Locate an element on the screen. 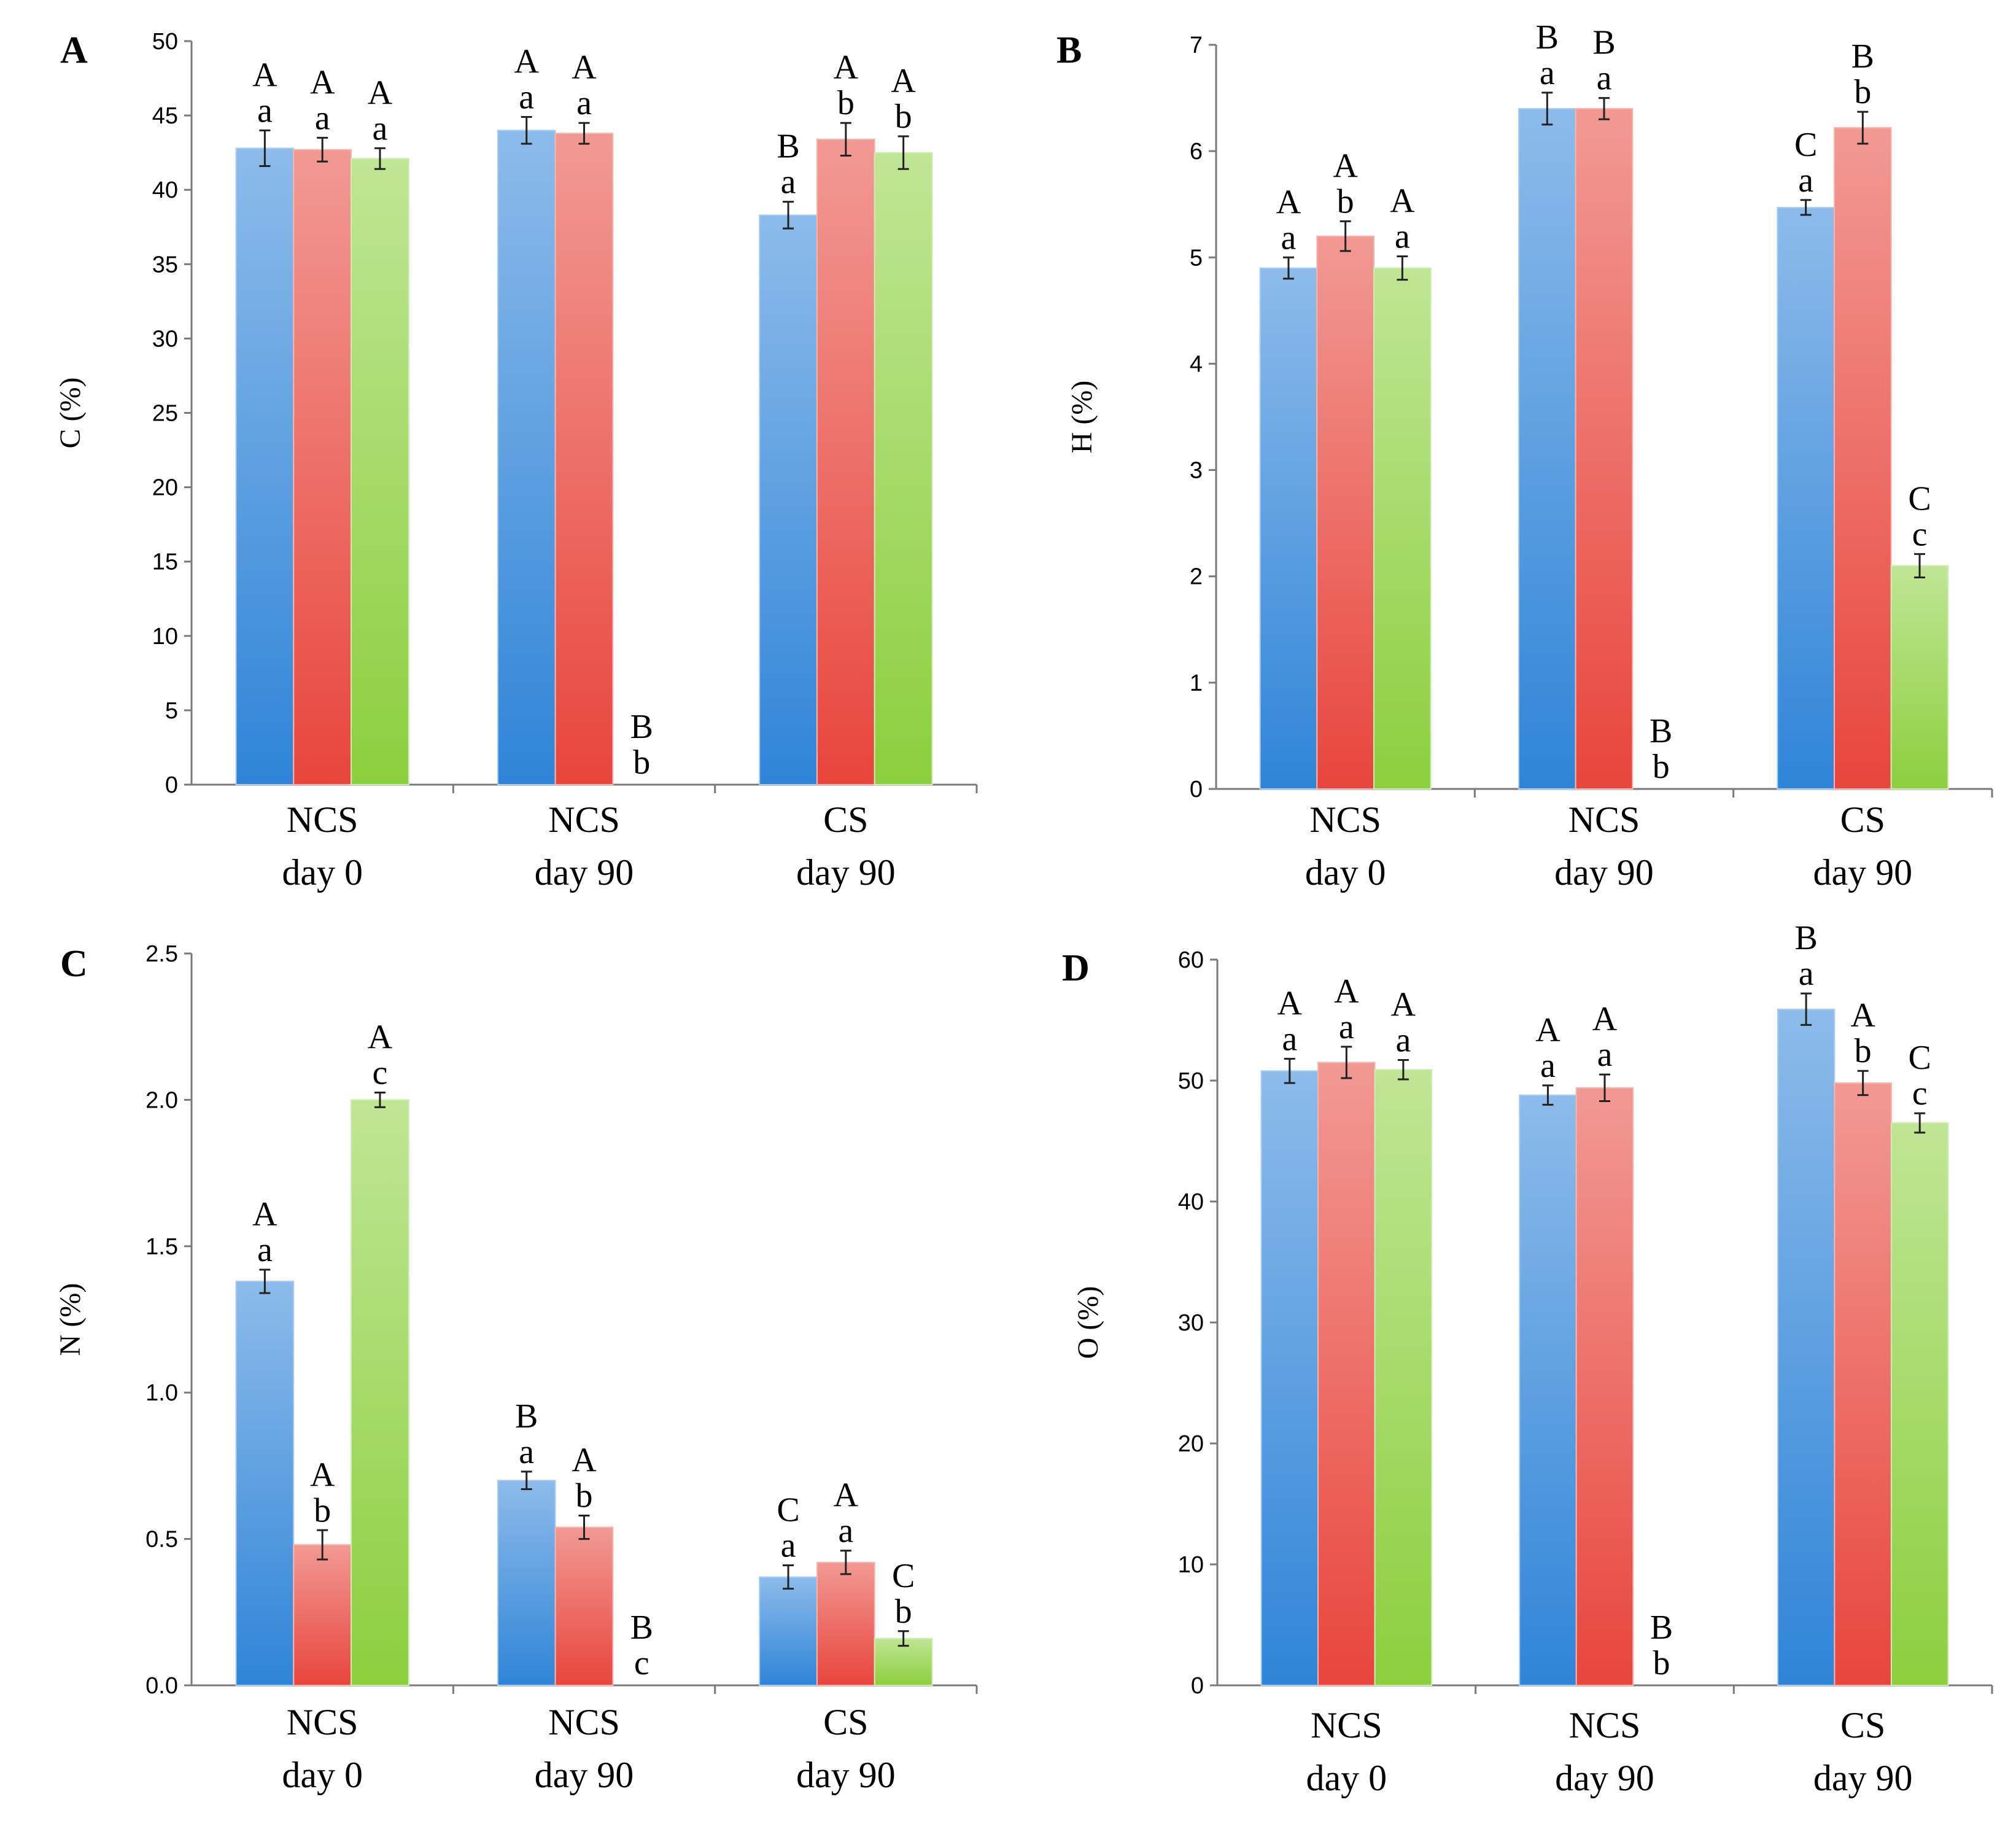  panel-d-y-axis-title: O (%) is located at coordinates (1088, 1322).